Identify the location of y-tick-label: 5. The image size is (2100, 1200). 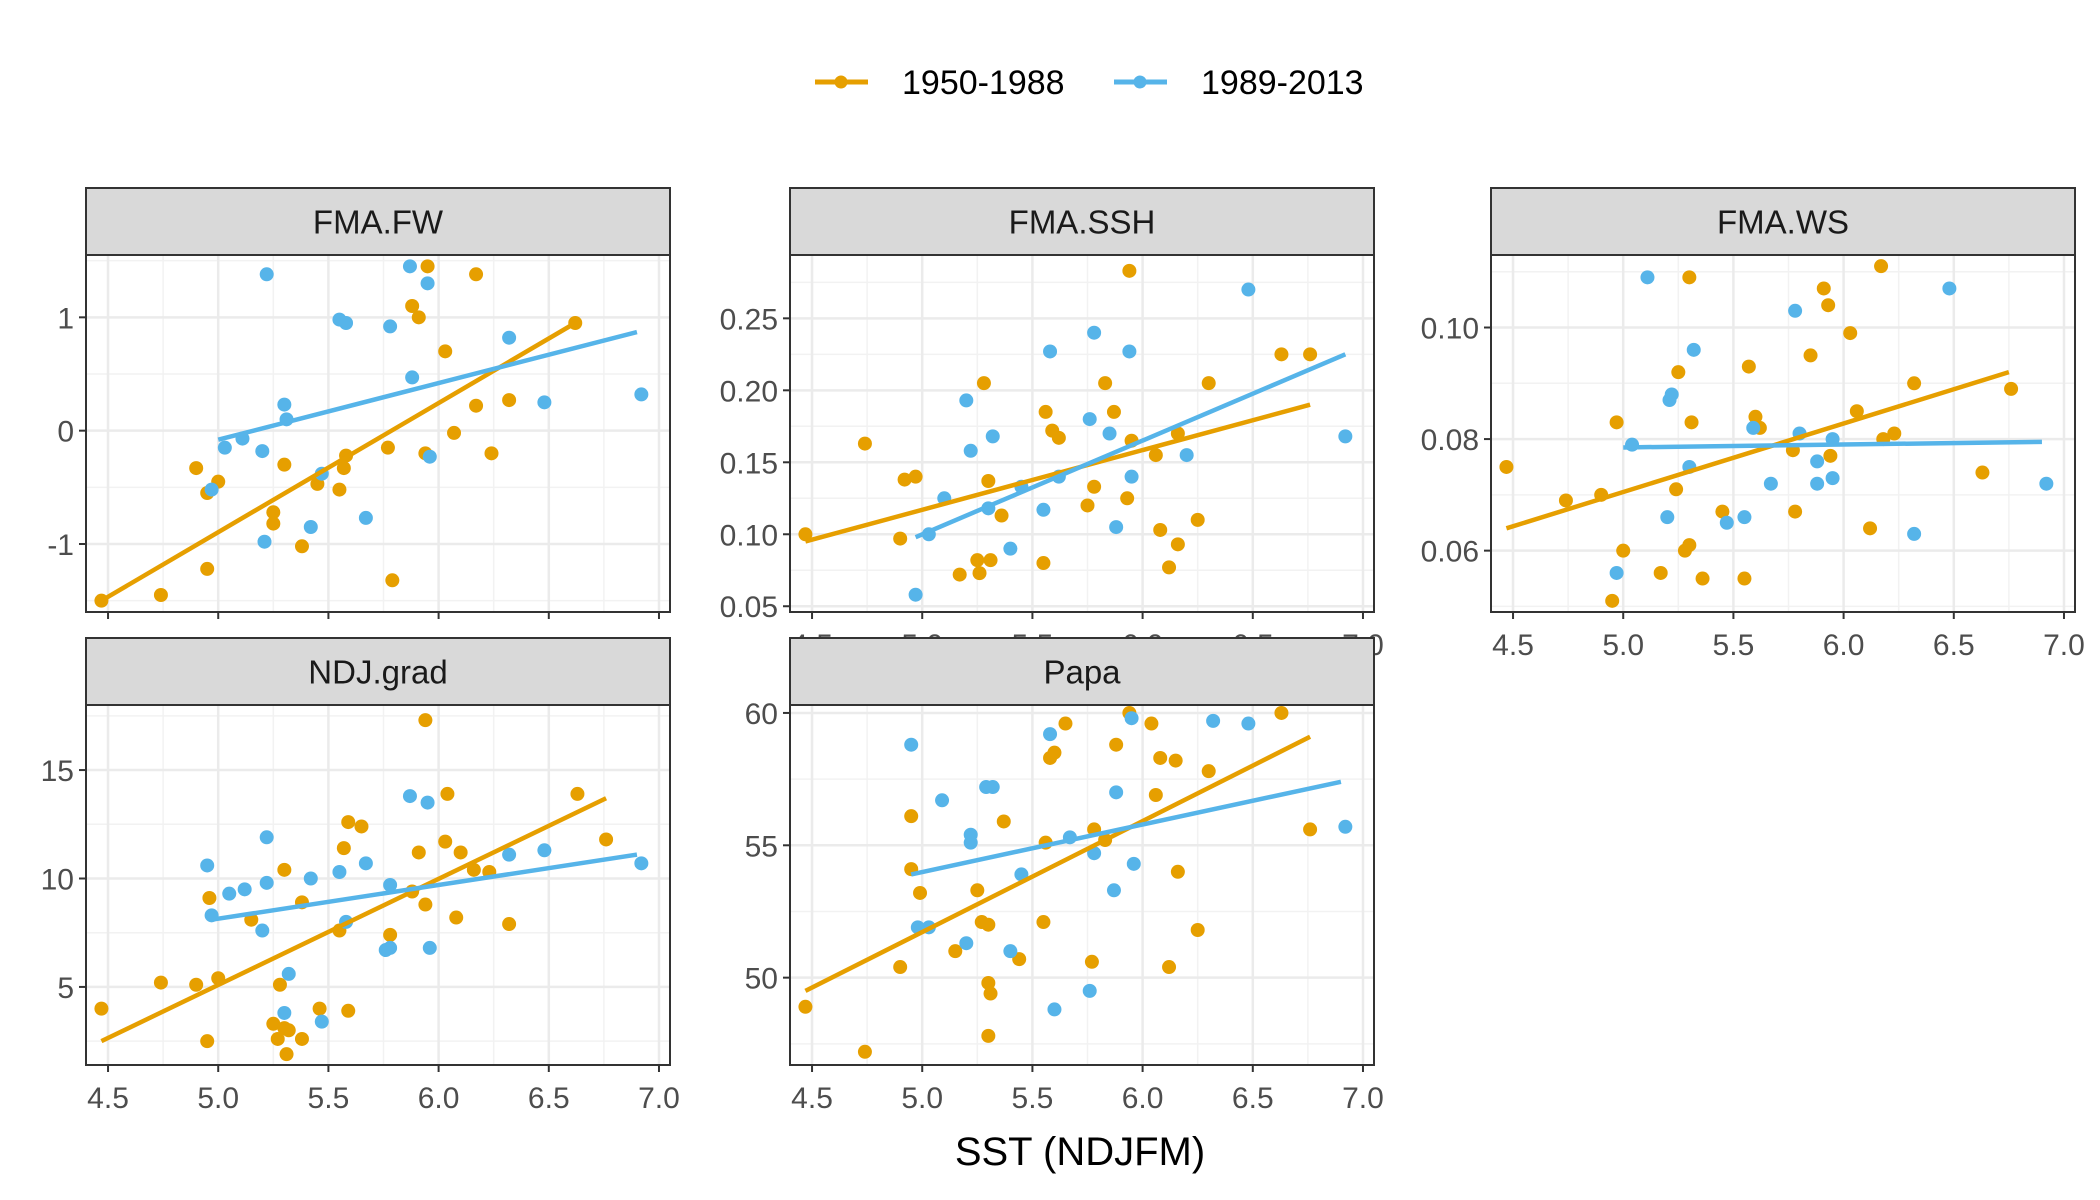
(65, 988).